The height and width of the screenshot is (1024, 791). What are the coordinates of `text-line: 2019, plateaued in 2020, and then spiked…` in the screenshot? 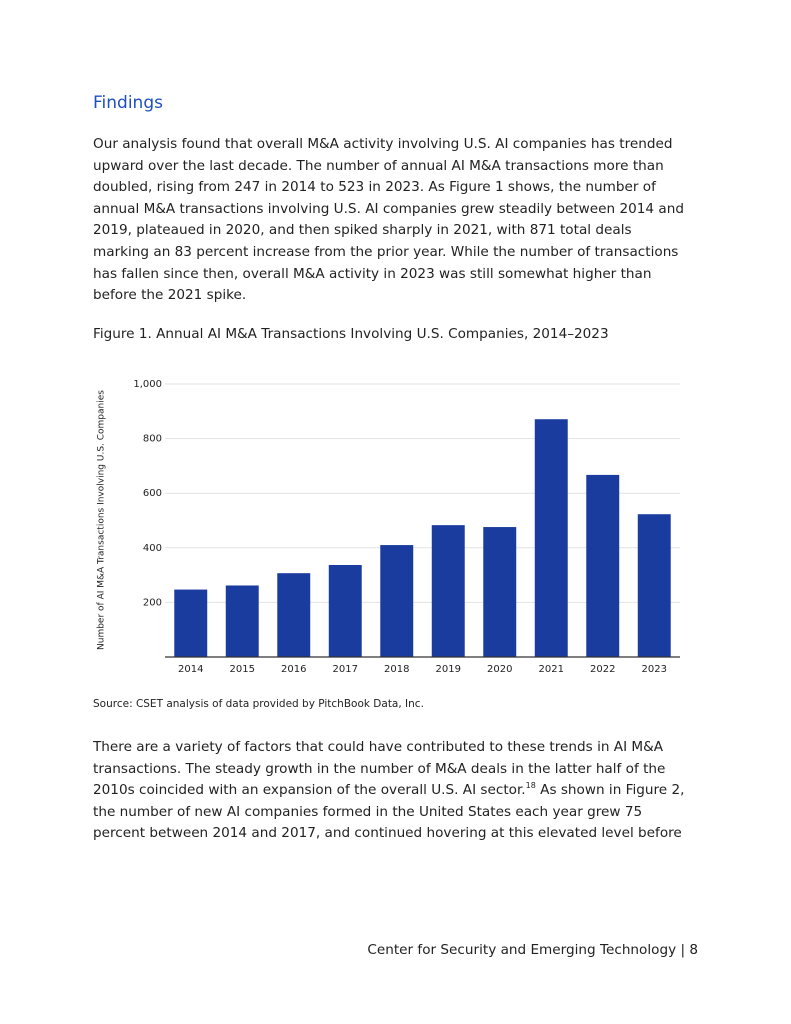 It's located at (362, 230).